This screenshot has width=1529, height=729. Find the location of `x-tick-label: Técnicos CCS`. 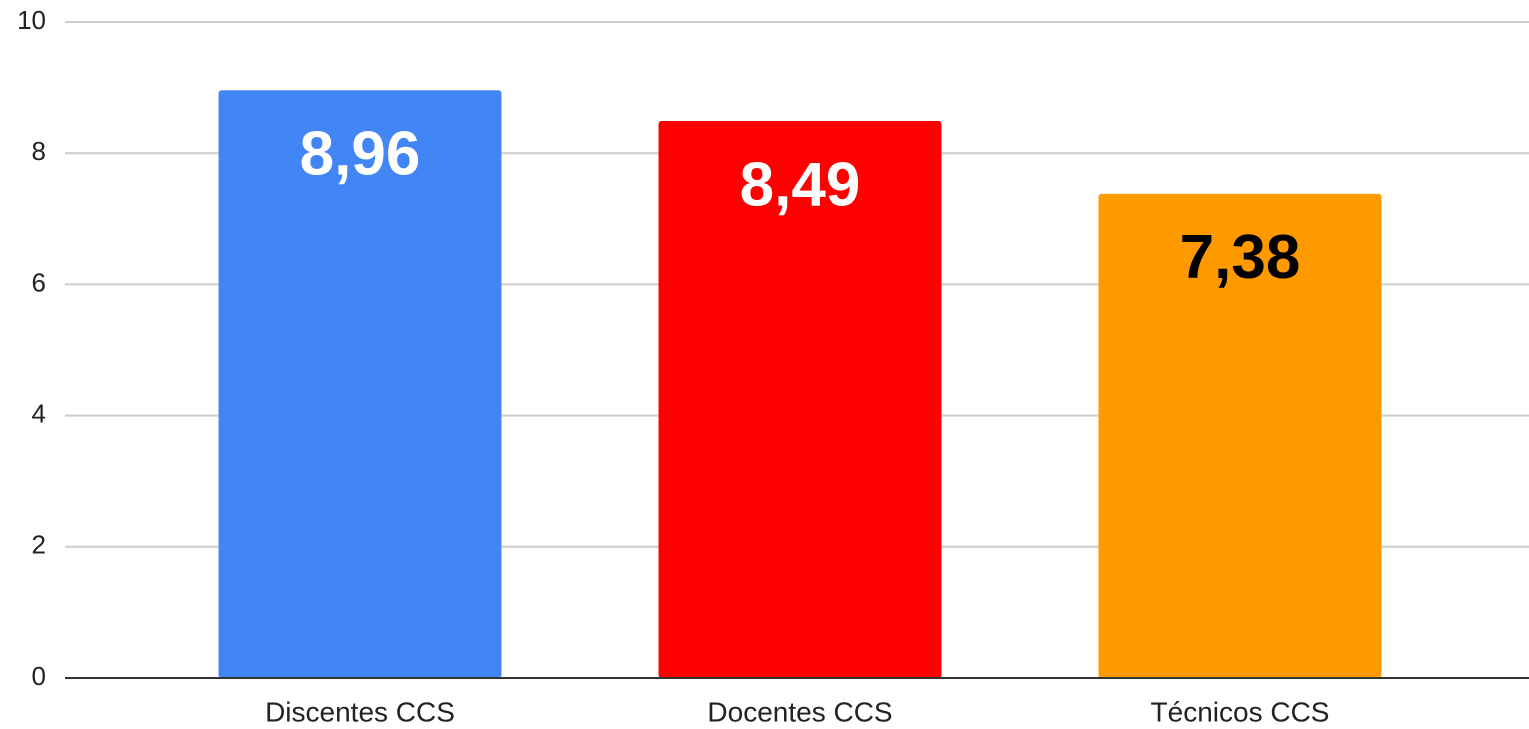

x-tick-label: Técnicos CCS is located at coordinates (1240, 711).